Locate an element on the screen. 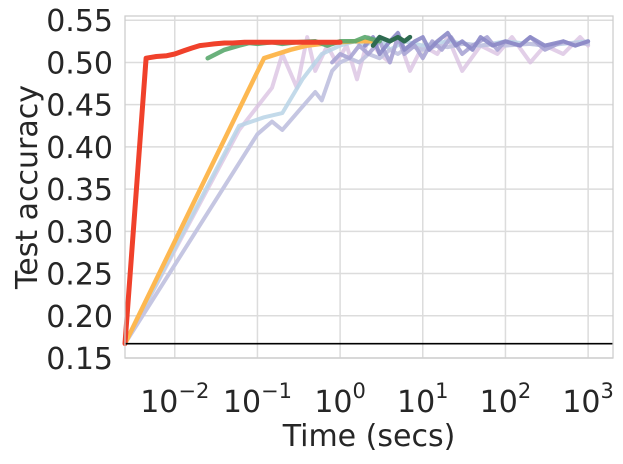 This screenshot has width=623, height=464. y-tick-labels: 0.15 0.20 0.25 0.30 0.35 0.40 0.45 0.50 0.55 is located at coordinates (79, 190).